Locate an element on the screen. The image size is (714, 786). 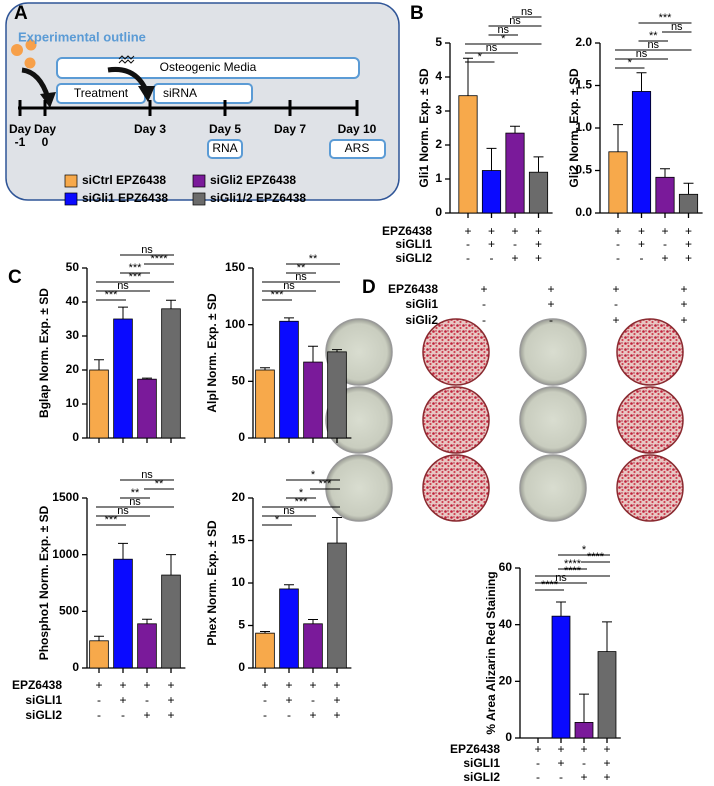
y-tick-label: 50 is located at coordinates (239, 381).